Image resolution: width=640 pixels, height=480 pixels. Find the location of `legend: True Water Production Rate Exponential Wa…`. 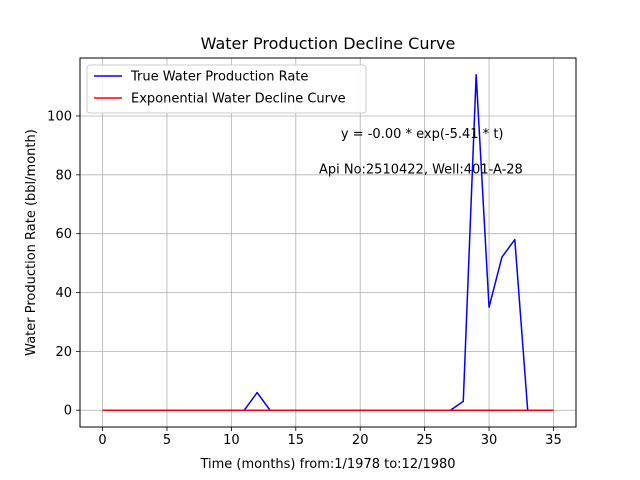

legend: True Water Production Rate Exponential Wa… is located at coordinates (226, 89).